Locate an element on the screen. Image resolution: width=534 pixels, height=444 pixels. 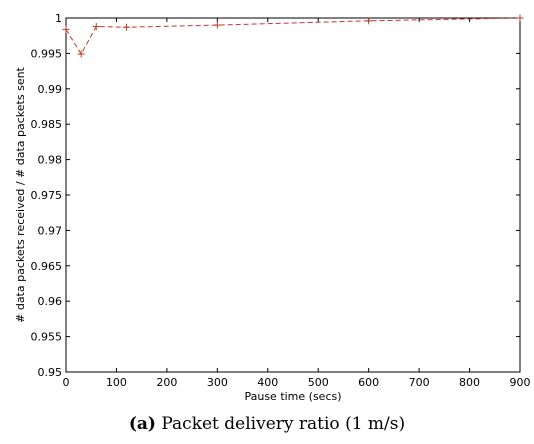
x-tick-label: 500 is located at coordinates (318, 382).